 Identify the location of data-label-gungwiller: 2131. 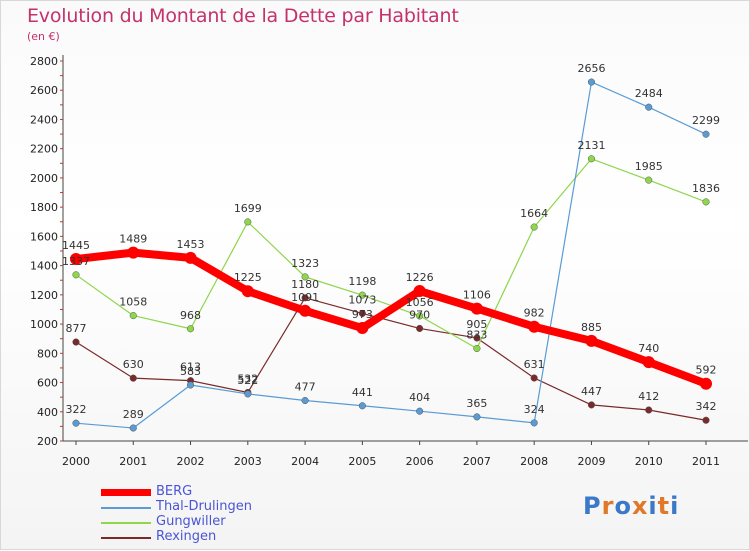
(591, 145).